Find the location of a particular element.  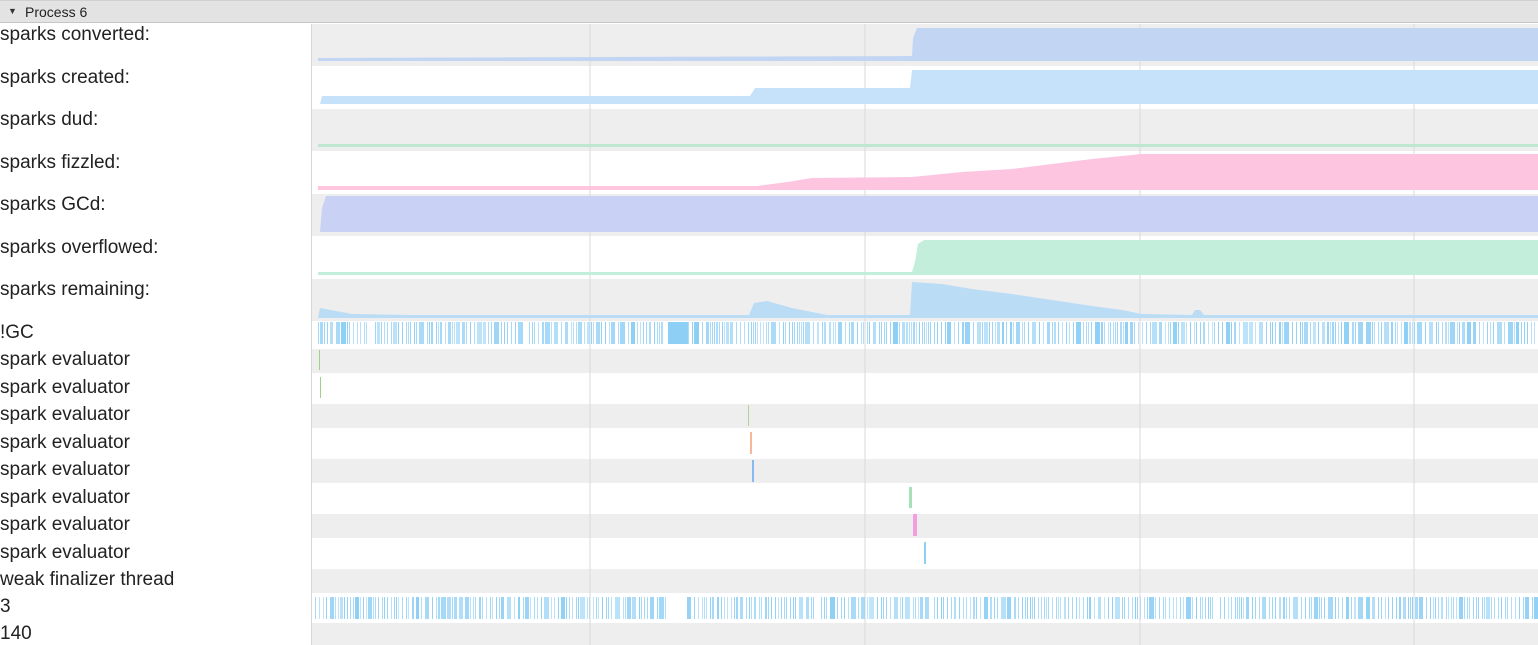

row-label-spark-evaluator-6: spark evaluator is located at coordinates (65, 497).